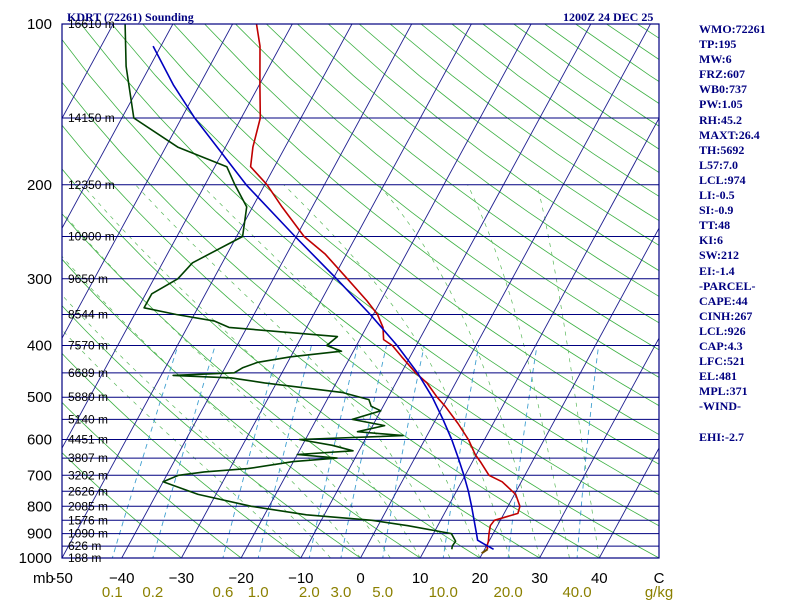 Image resolution: width=800 pixels, height=600 pixels. What do you see at coordinates (88, 506) in the screenshot?
I see `height-label: 2085 m` at bounding box center [88, 506].